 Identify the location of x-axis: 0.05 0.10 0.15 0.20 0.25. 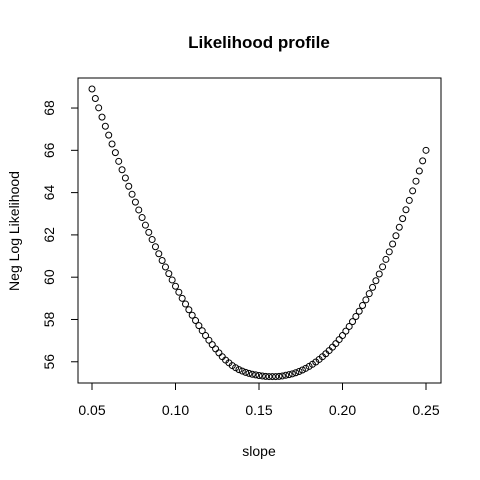
(259, 400).